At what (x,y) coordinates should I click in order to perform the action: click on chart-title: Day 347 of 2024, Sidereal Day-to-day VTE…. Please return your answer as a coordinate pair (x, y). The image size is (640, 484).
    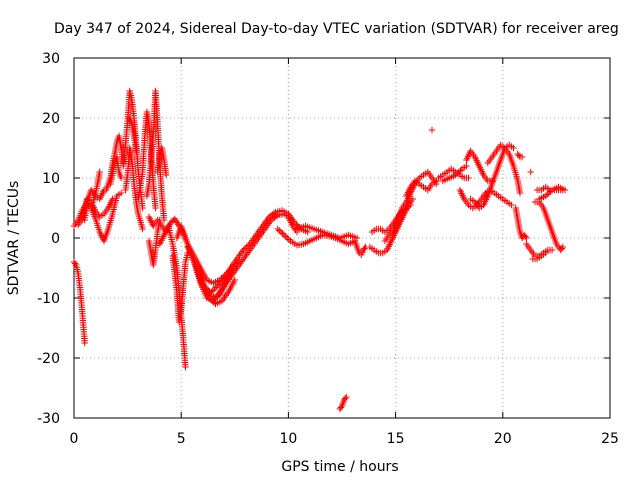
    Looking at the image, I should click on (336, 29).